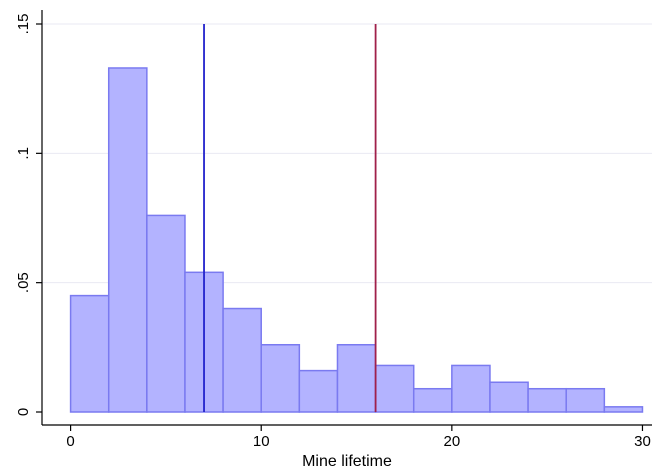 Image resolution: width=653 pixels, height=470 pixels. I want to click on x-axis-title: Mine lifetime, so click(347, 461).